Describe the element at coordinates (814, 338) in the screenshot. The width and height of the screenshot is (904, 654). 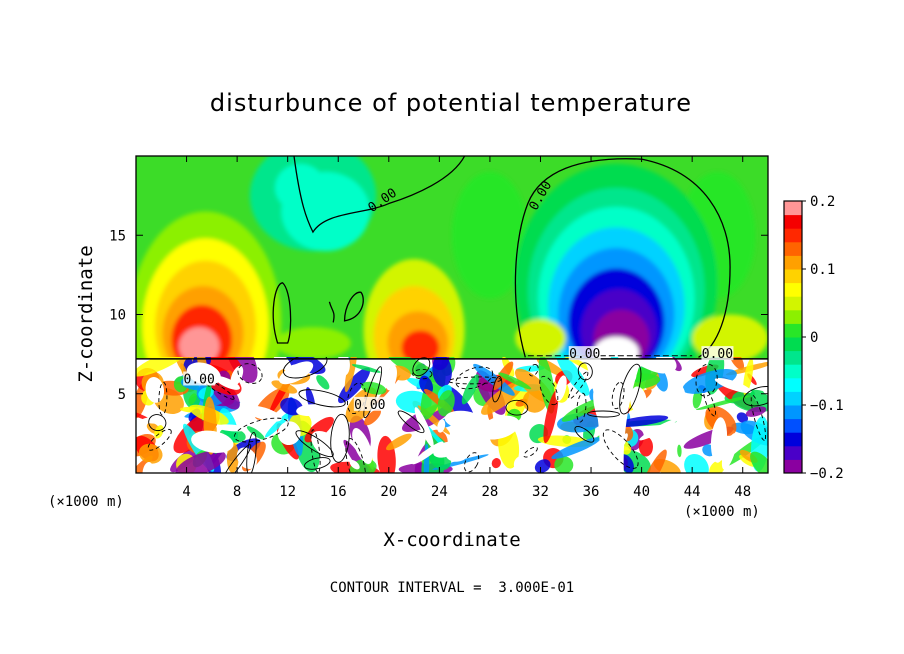
I see `colorbar-tick-label: 0` at that location.